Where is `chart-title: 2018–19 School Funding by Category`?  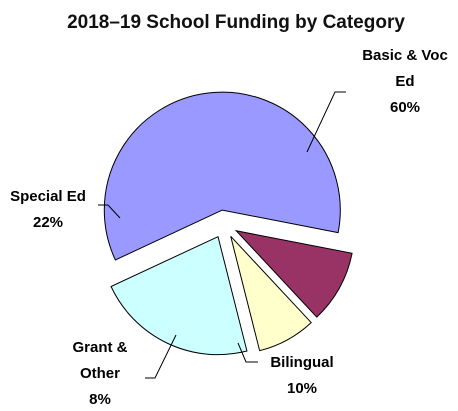
chart-title: 2018–19 School Funding by Category is located at coordinates (236, 22).